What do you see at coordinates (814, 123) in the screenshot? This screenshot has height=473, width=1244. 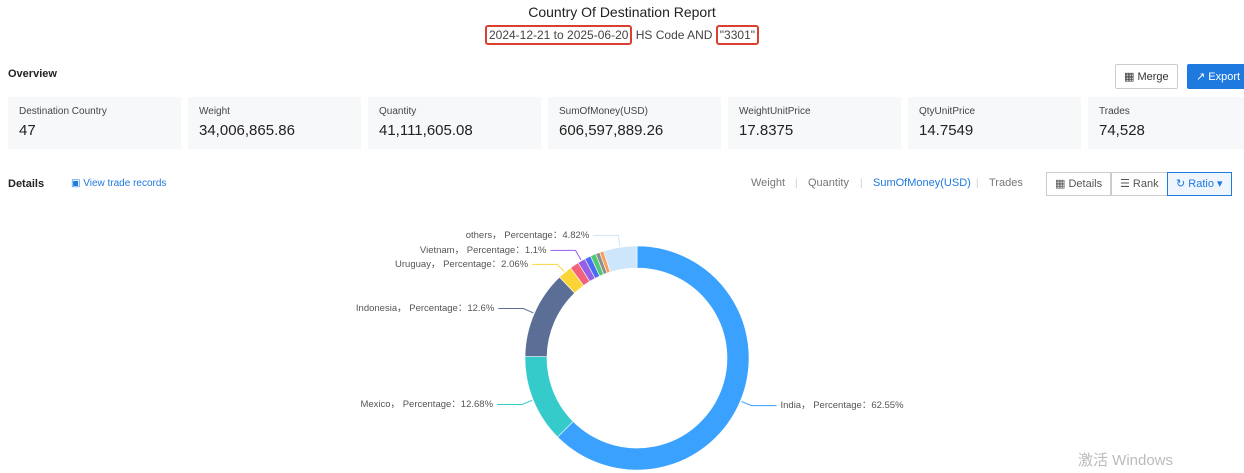 I see `stat-card: WeightUnitPrice 17.8375` at bounding box center [814, 123].